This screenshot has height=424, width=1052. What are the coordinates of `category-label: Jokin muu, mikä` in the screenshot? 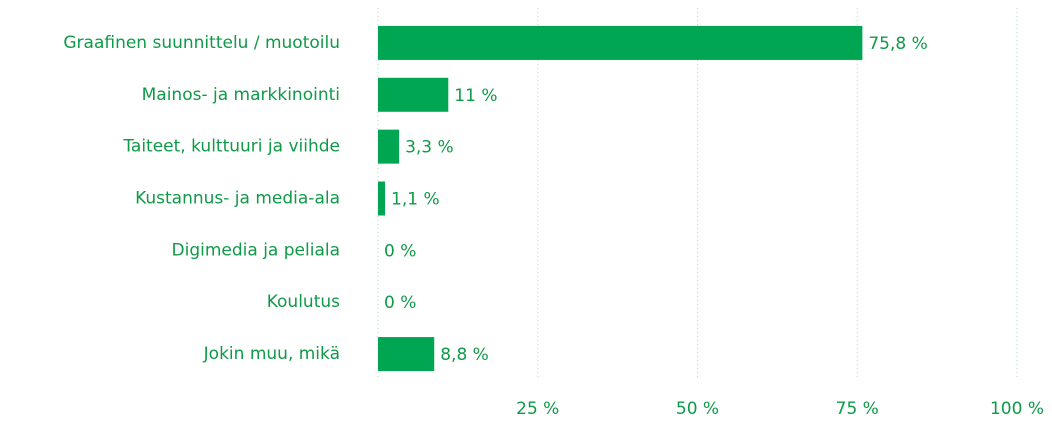 It's located at (271, 354).